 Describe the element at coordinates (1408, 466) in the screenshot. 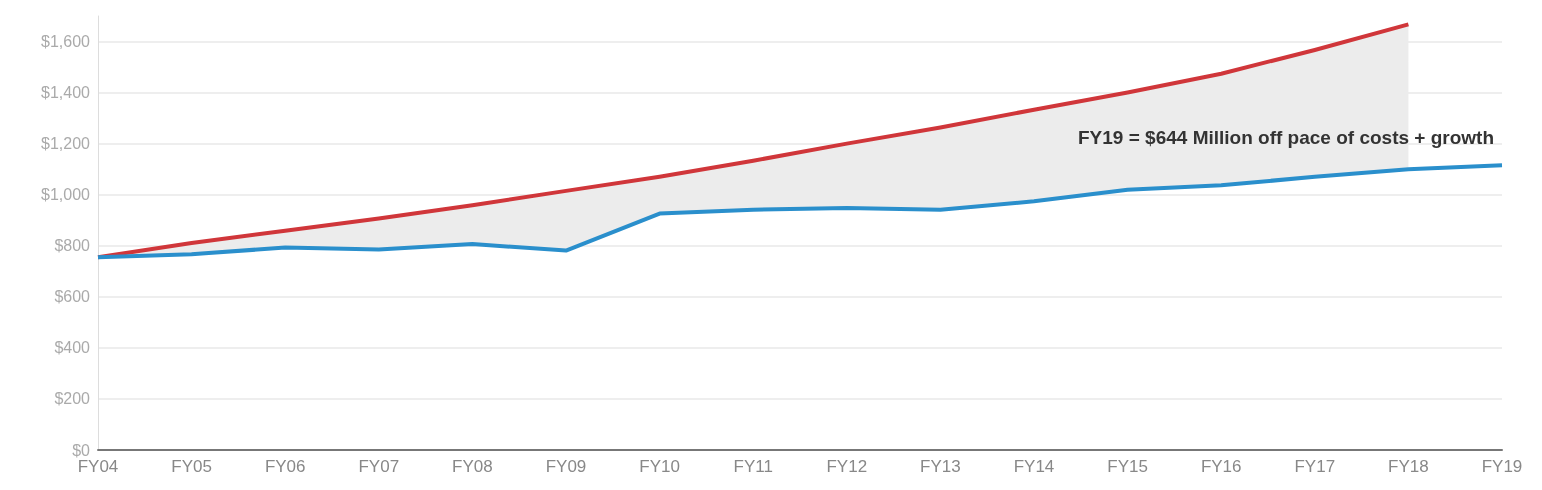

I see `x-tick-label: FY18` at that location.